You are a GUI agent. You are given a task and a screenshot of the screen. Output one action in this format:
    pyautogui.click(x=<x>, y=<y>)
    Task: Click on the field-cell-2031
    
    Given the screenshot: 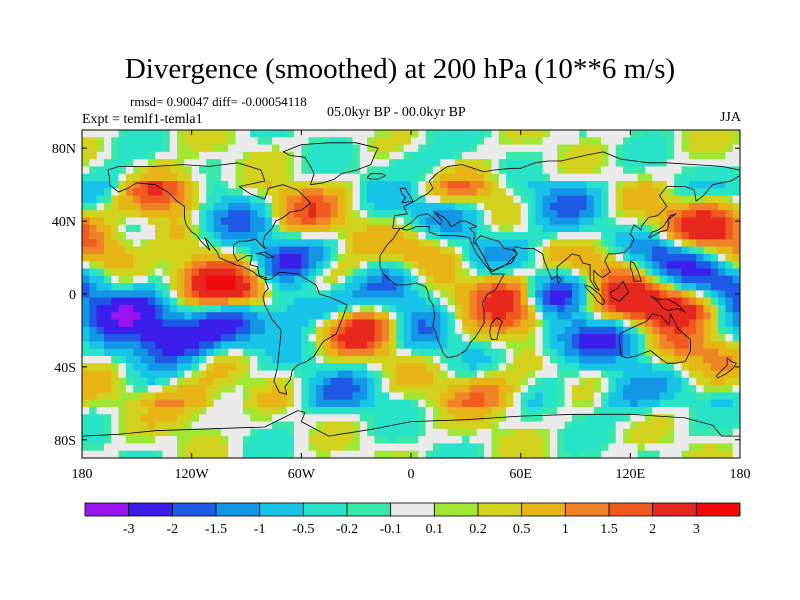 What is the action you would take?
    pyautogui.click(x=458, y=294)
    